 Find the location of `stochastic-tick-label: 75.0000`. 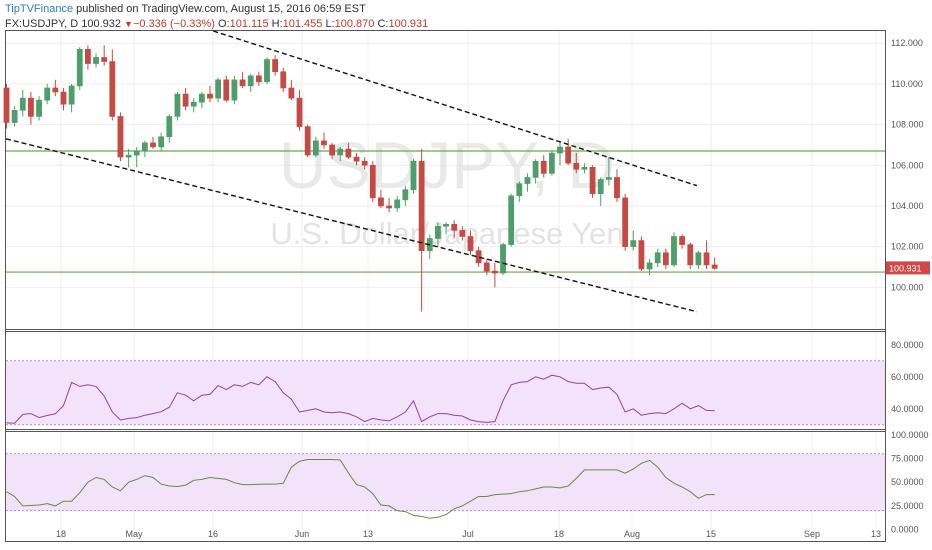

stochastic-tick-label: 75.0000 is located at coordinates (907, 459).